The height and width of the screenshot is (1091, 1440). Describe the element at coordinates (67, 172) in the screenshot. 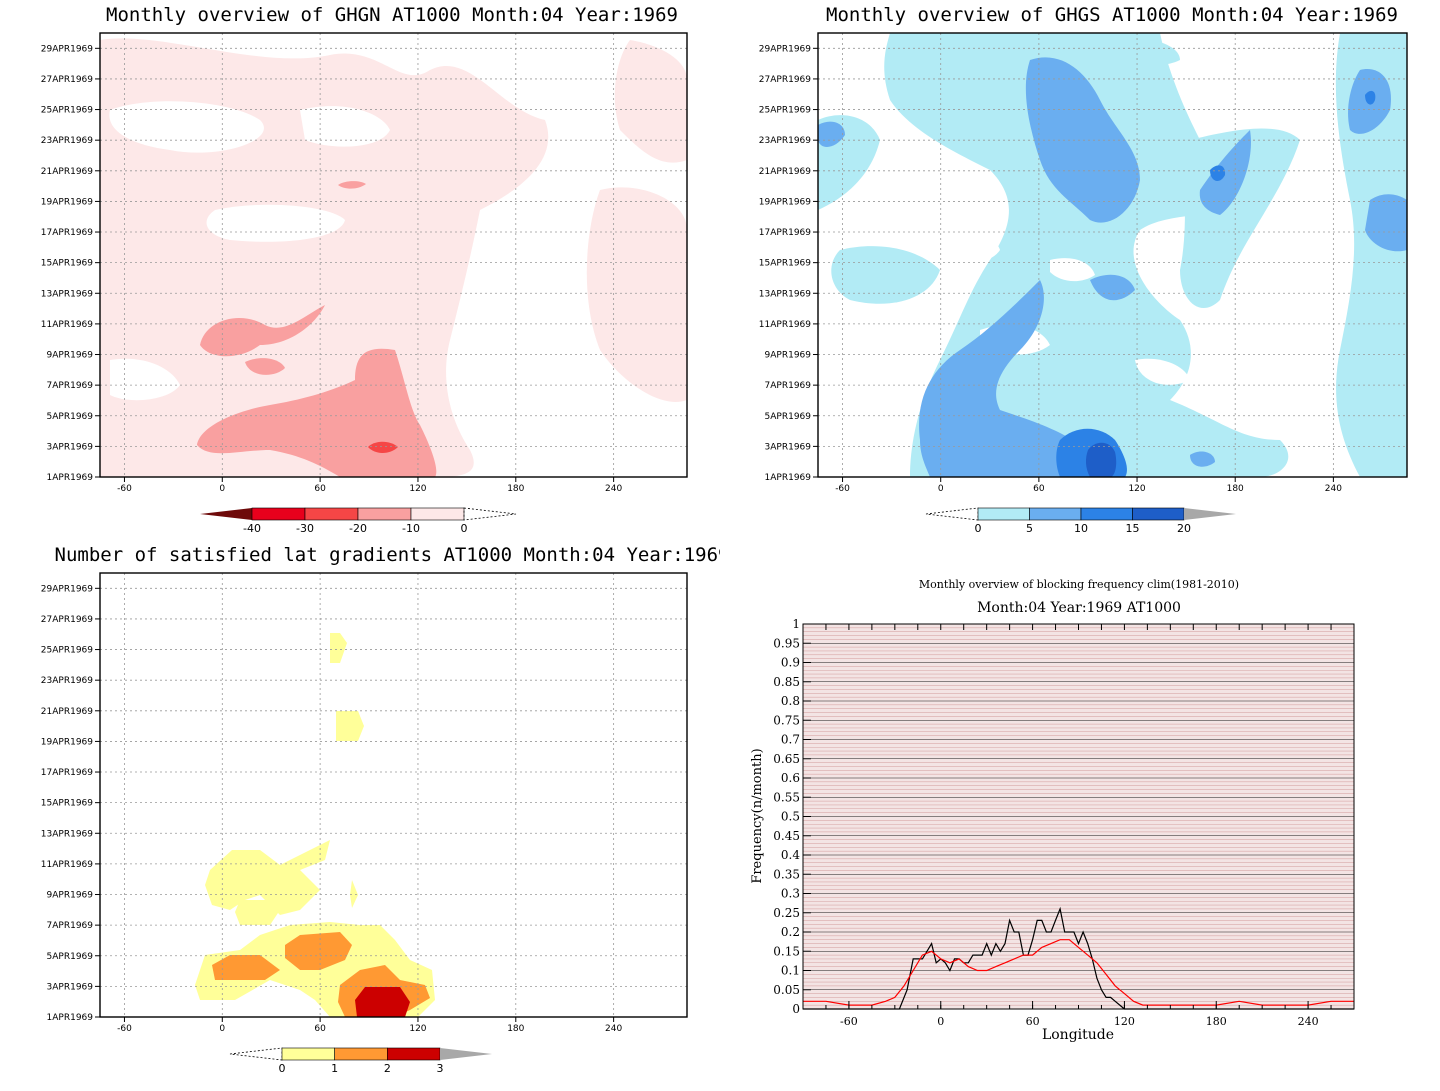

I see `ghgn-ytick-label: 21APR1969` at that location.